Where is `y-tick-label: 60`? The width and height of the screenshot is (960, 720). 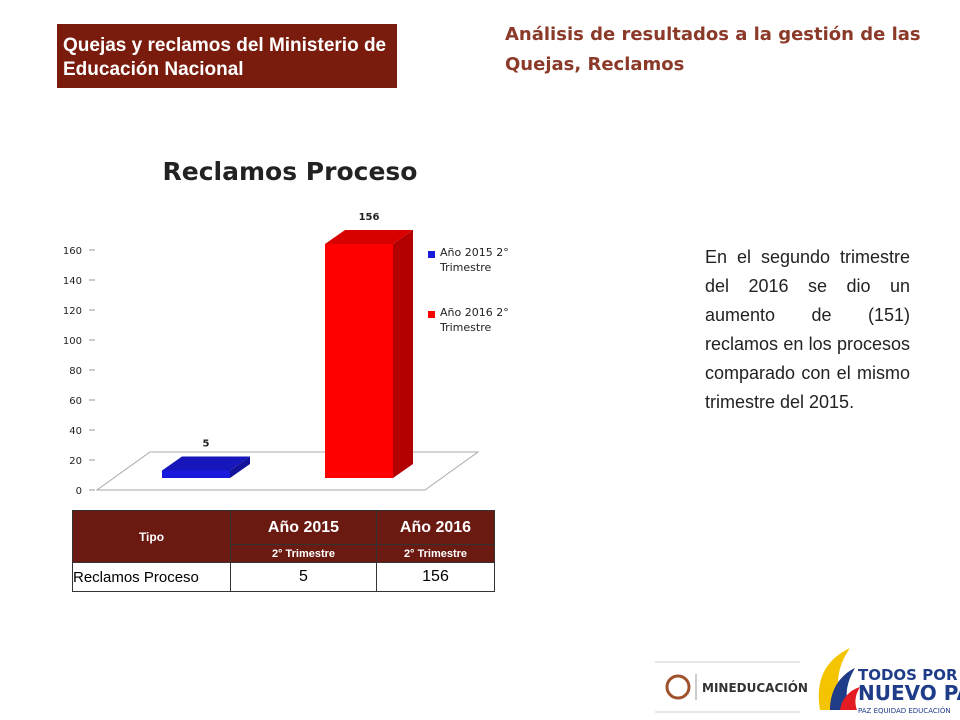 y-tick-label: 60 is located at coordinates (75, 401).